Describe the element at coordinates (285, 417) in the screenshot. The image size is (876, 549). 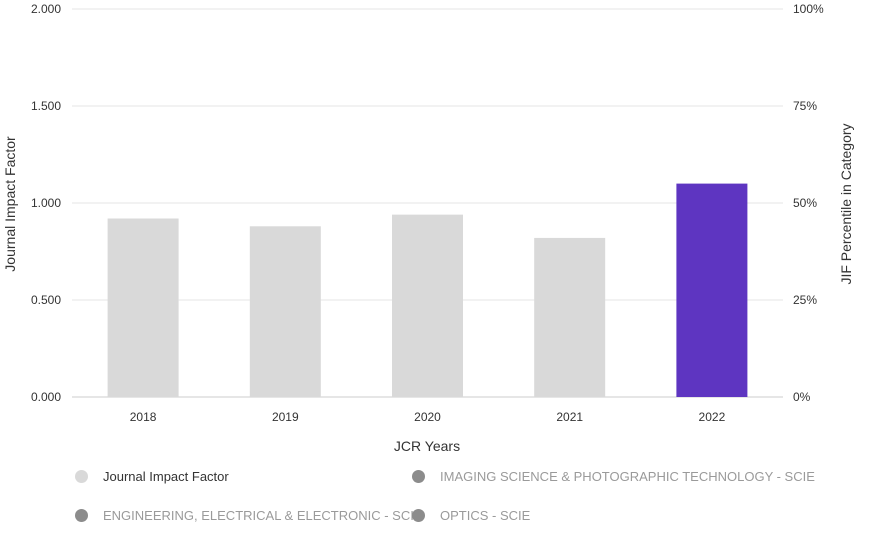
I see `x-tick-label: 2019` at that location.